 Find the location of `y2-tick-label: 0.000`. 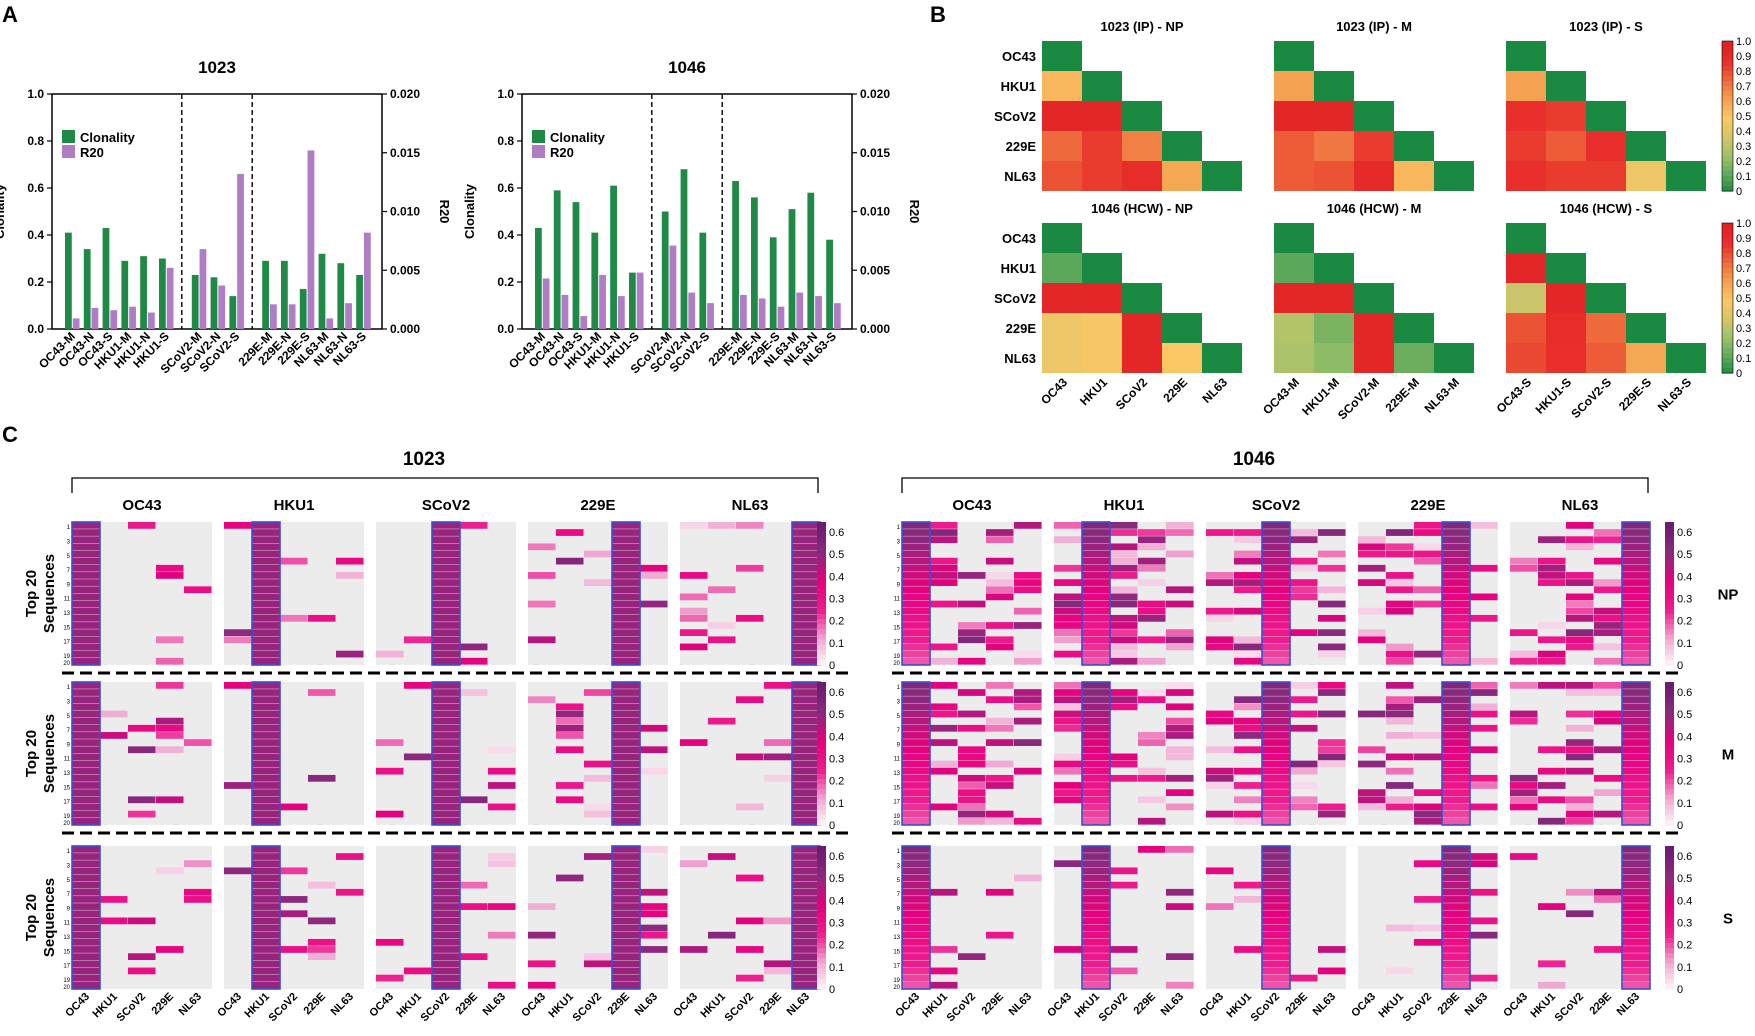

y2-tick-label: 0.000 is located at coordinates (405, 329).